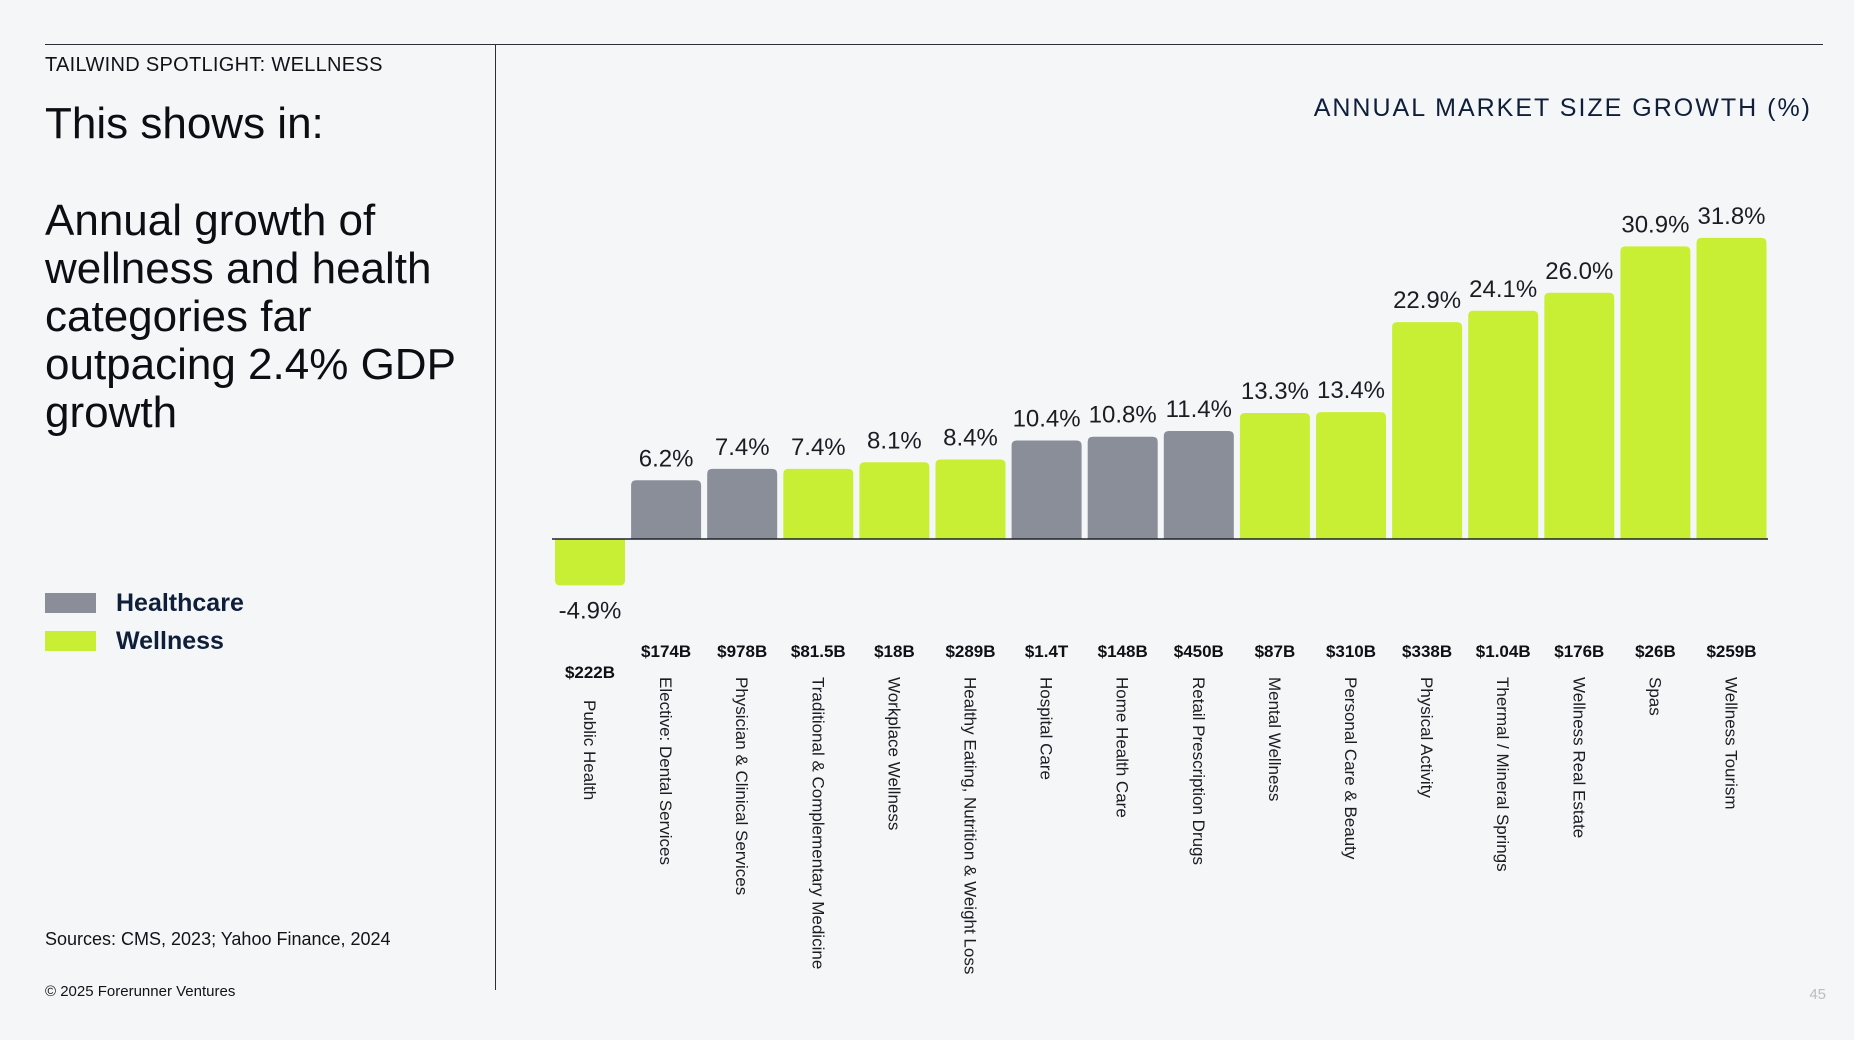 The image size is (1854, 1040). Describe the element at coordinates (184, 123) in the screenshot. I see `lead-text: This shows in:` at that location.